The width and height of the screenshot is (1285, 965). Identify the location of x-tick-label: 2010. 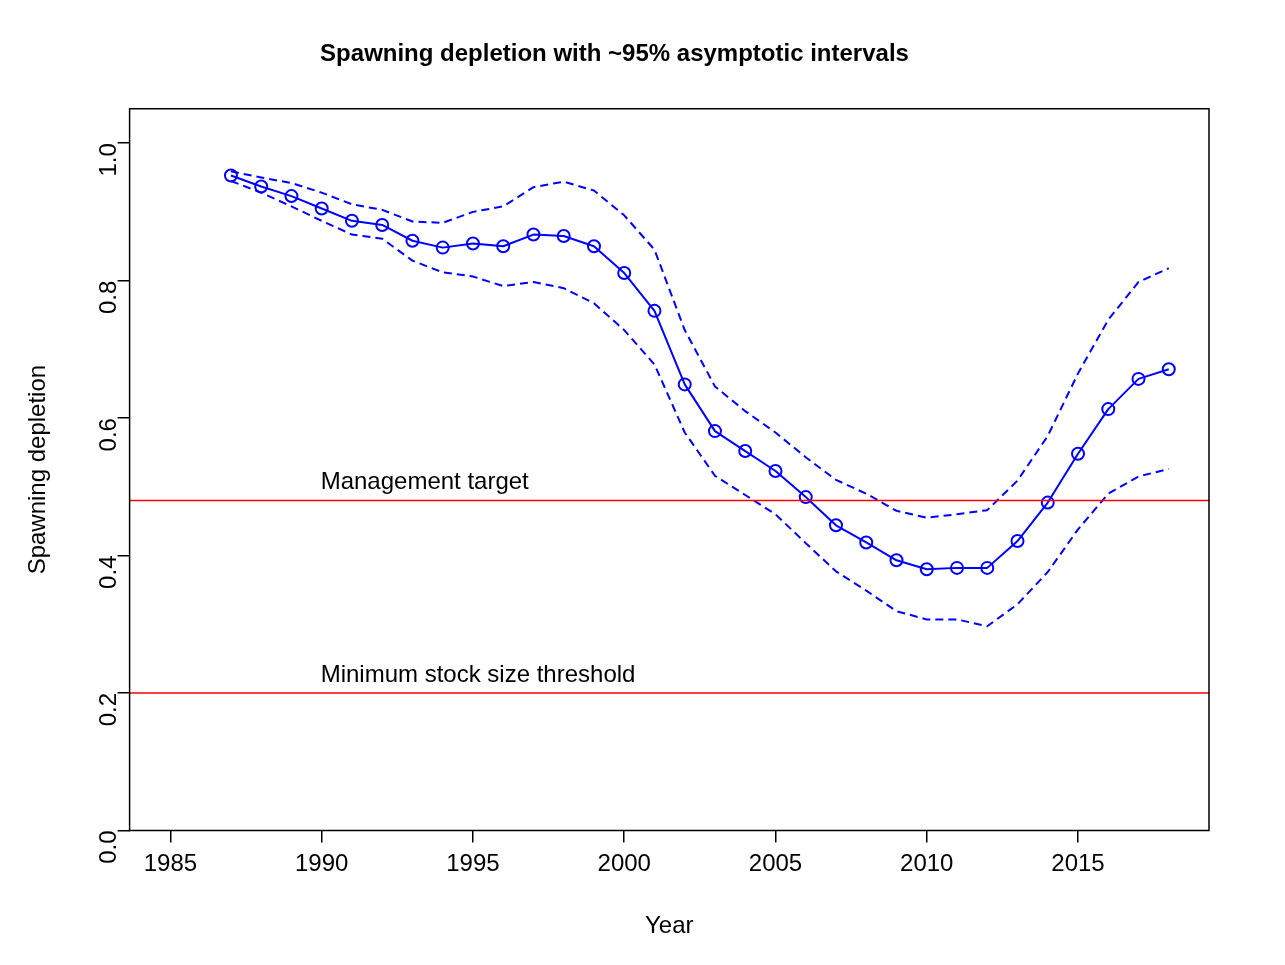
(927, 863).